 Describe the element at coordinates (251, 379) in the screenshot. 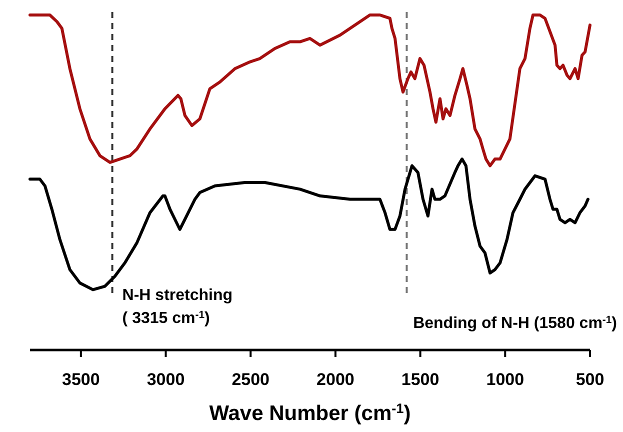

I see `x-tick-label: 2500` at that location.